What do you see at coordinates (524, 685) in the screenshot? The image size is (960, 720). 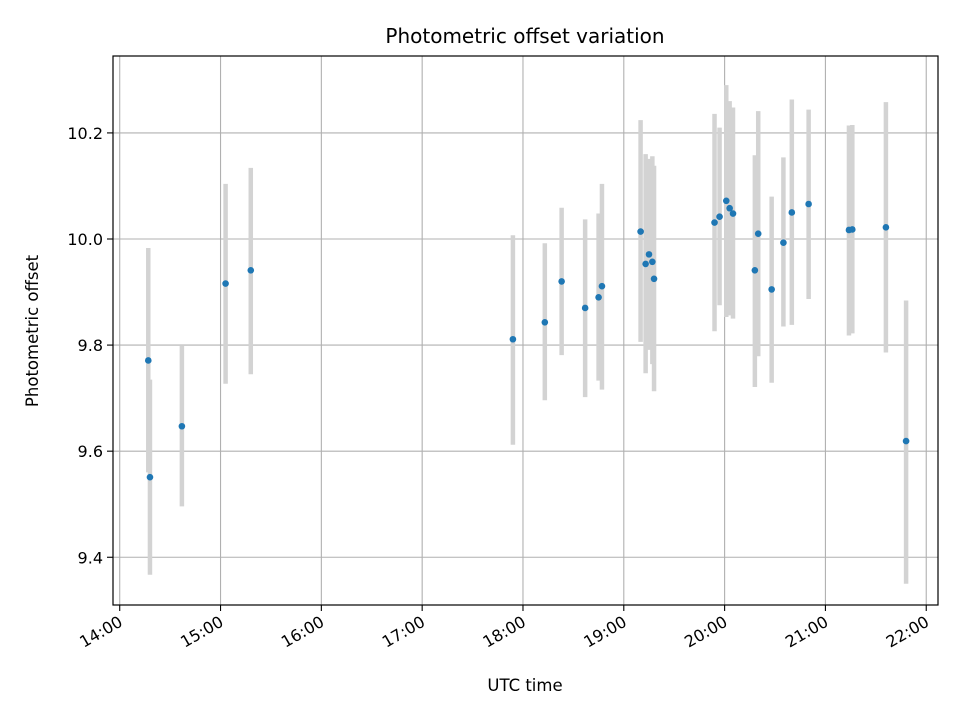 I see `x-axis-title: UTC time` at bounding box center [524, 685].